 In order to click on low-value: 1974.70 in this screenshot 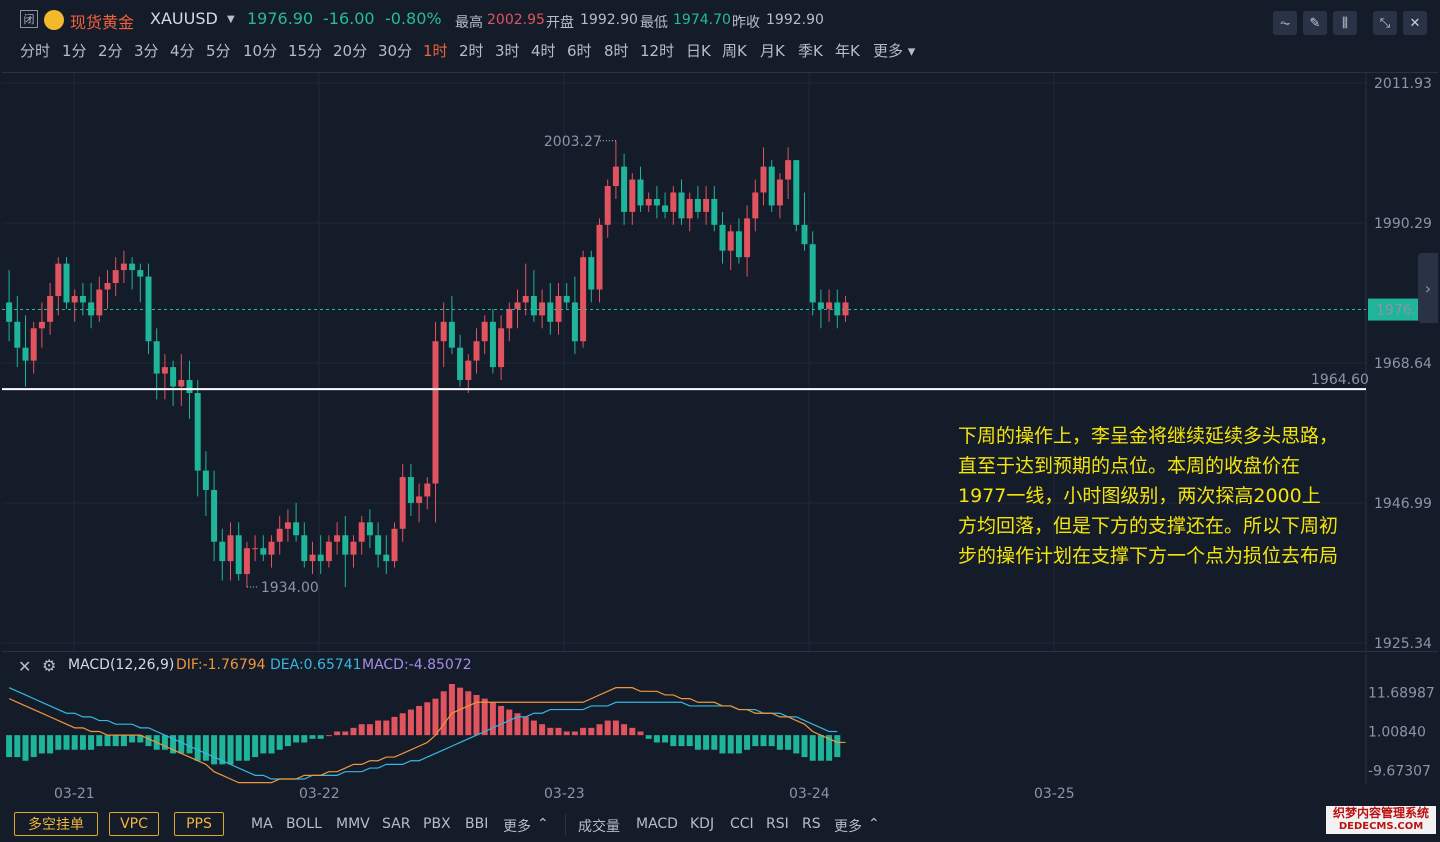, I will do `click(702, 20)`.